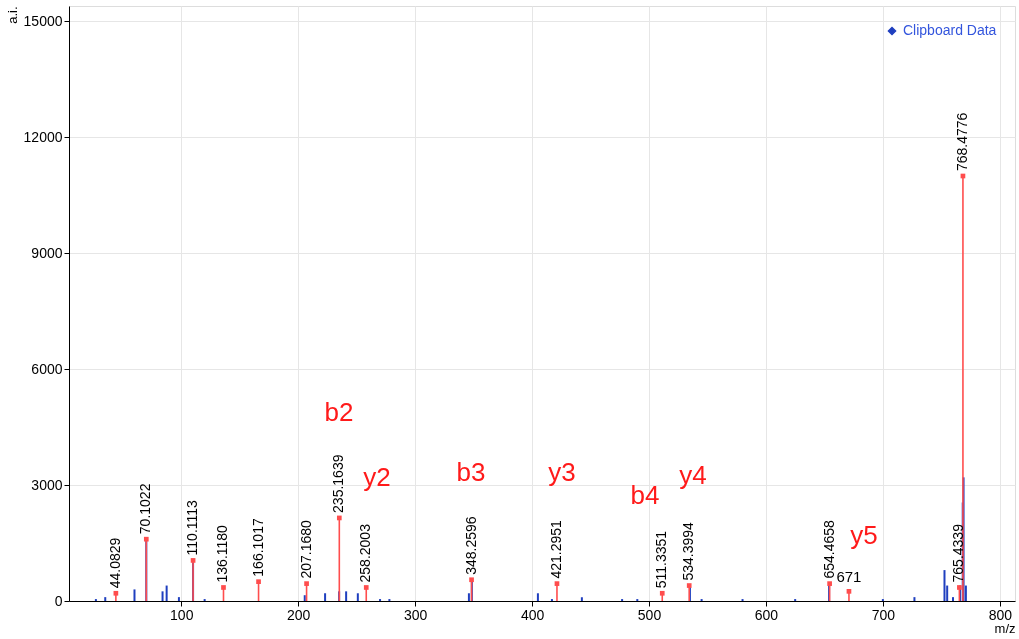  I want to click on y-tick-label: 0, so click(58, 600).